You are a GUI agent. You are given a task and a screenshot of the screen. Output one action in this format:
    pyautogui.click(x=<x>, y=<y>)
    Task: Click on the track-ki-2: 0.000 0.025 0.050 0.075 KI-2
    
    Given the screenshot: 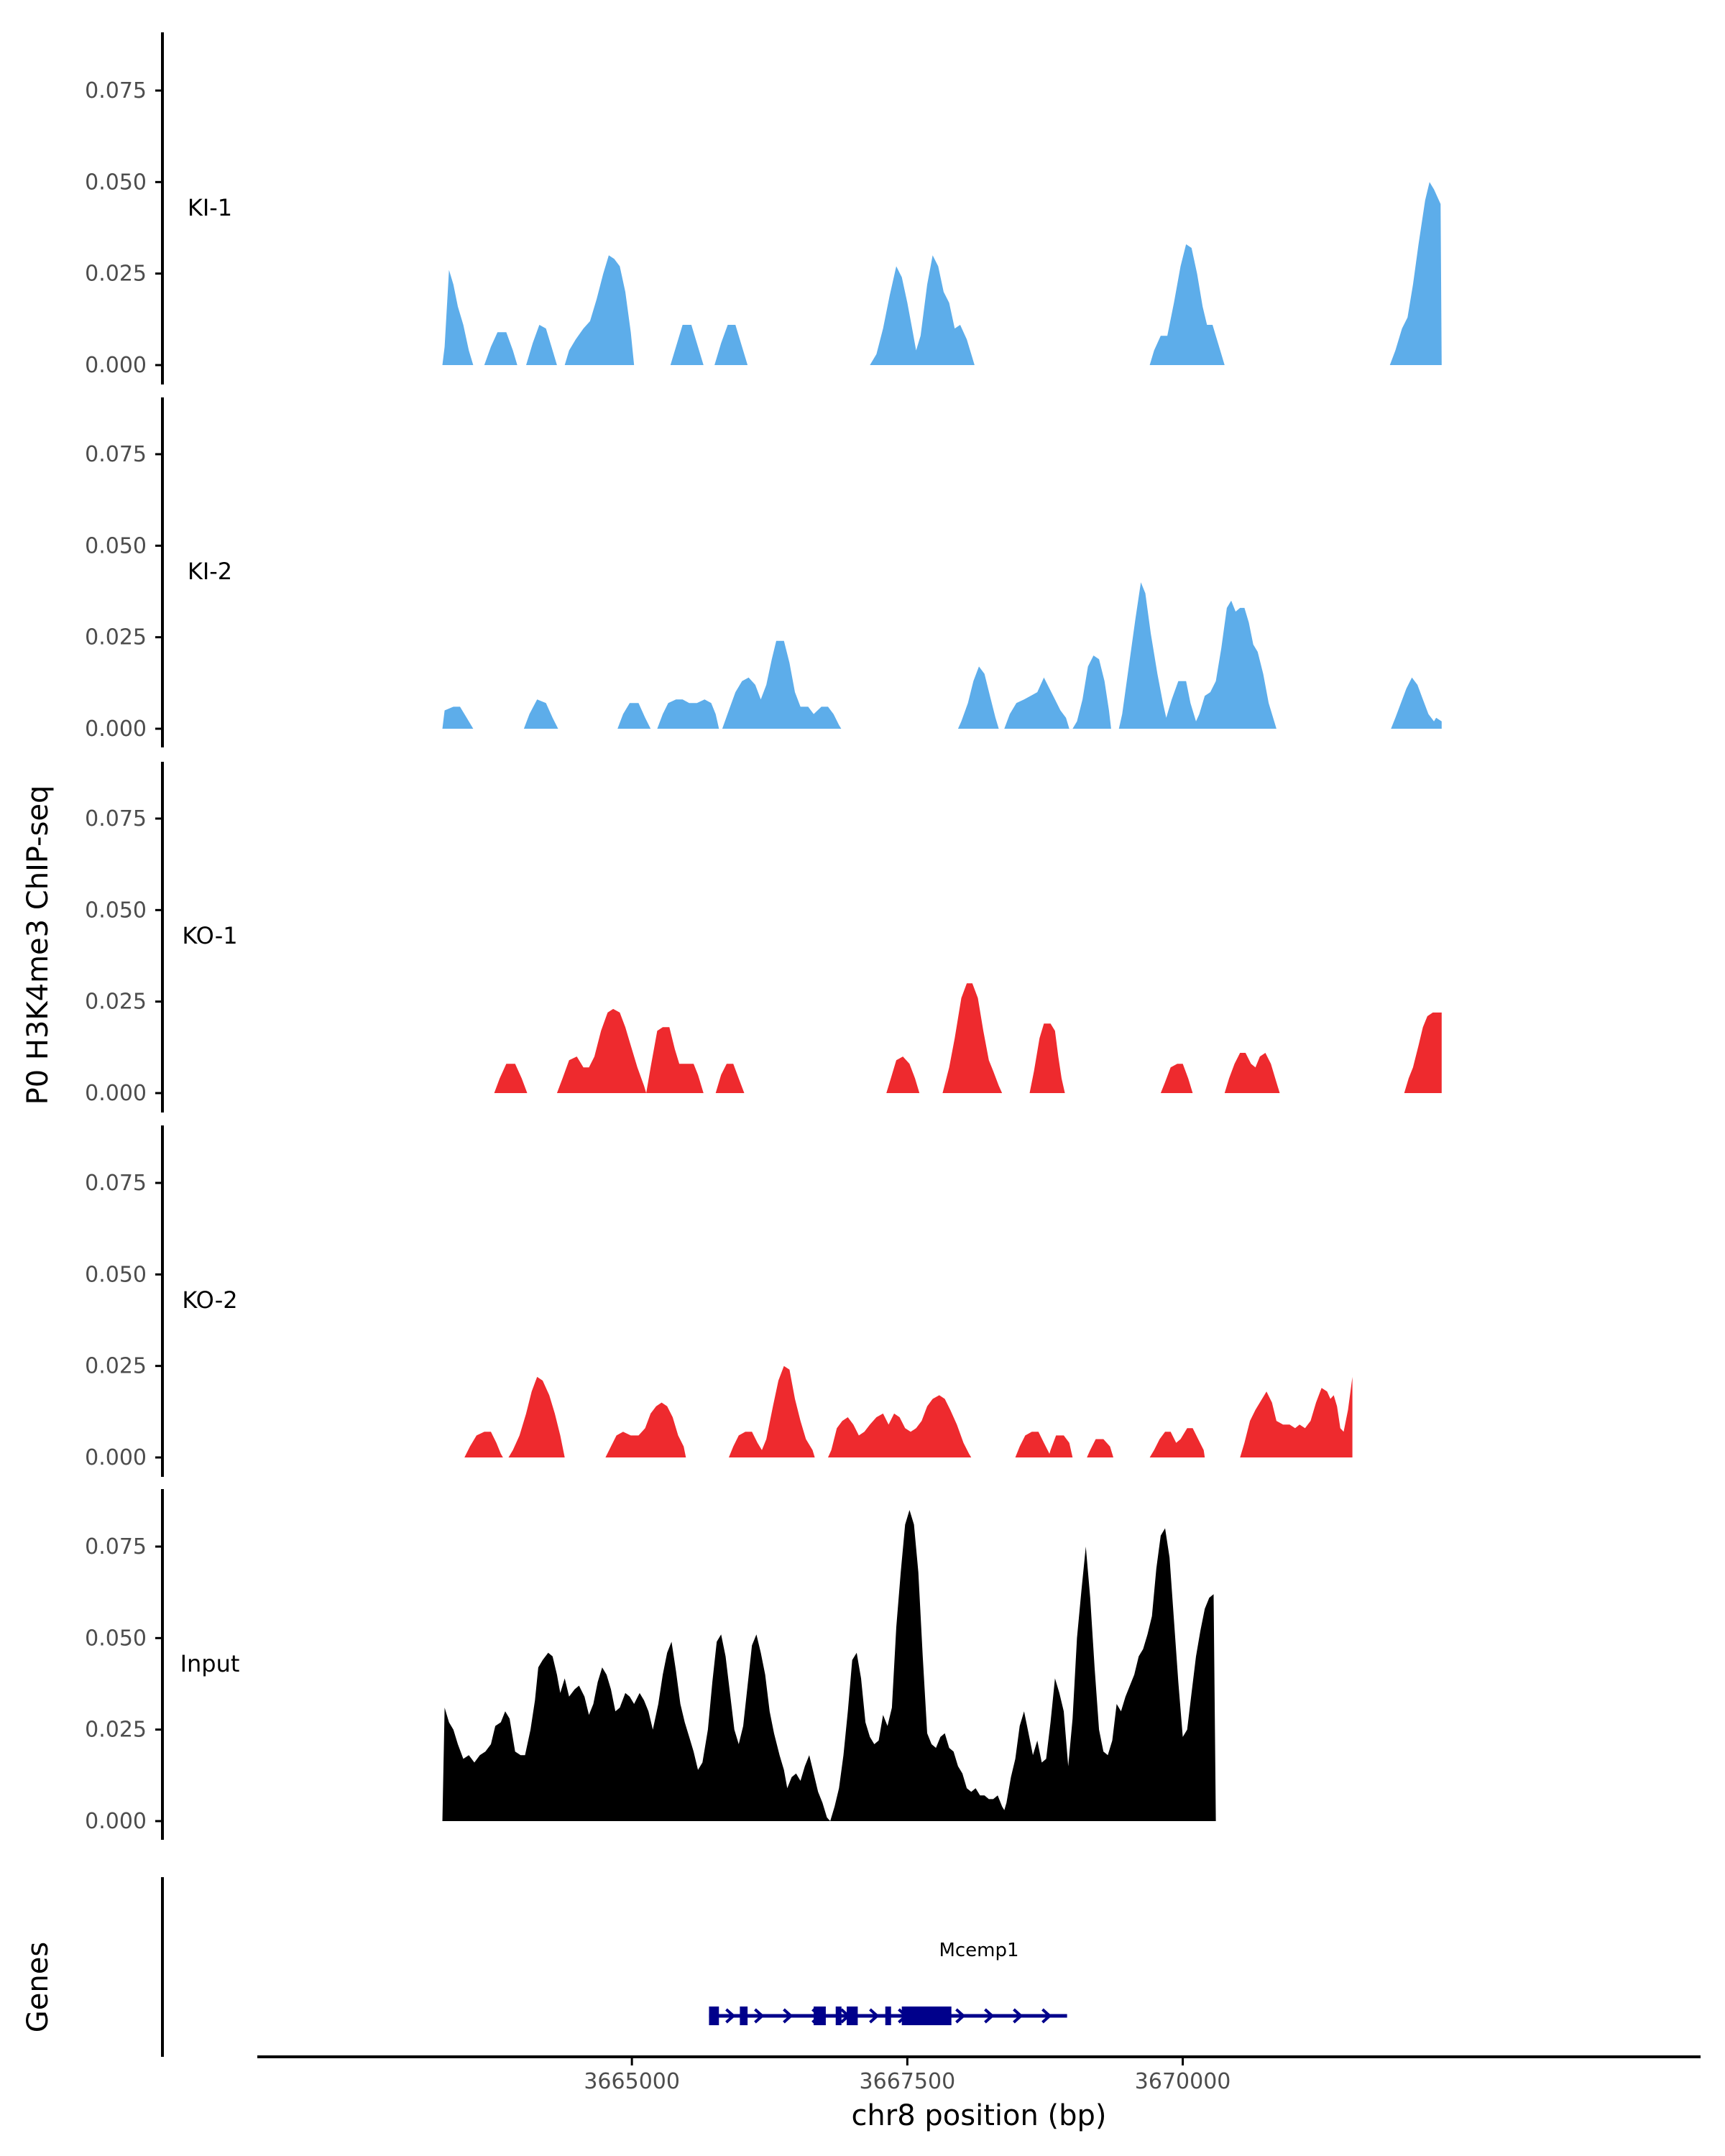 What is the action you would take?
    pyautogui.click(x=763, y=572)
    